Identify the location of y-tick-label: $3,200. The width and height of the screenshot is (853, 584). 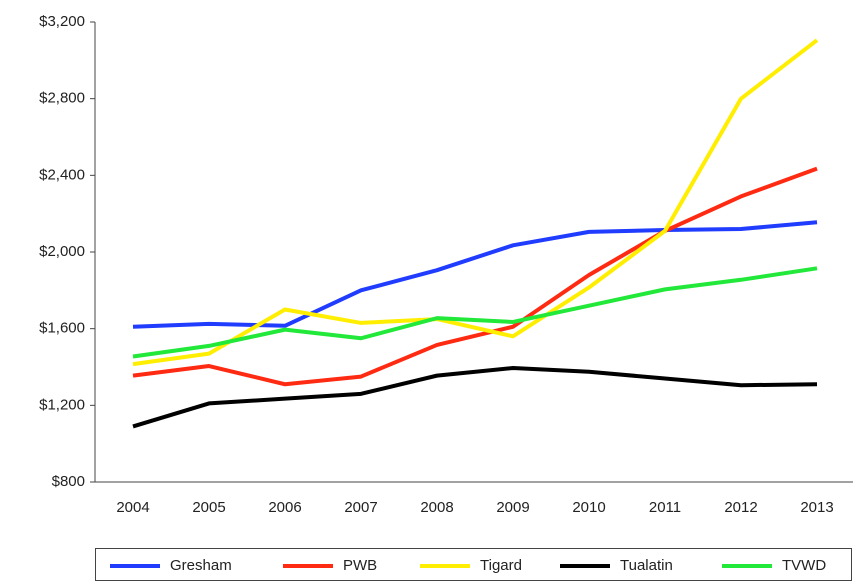
(62, 21).